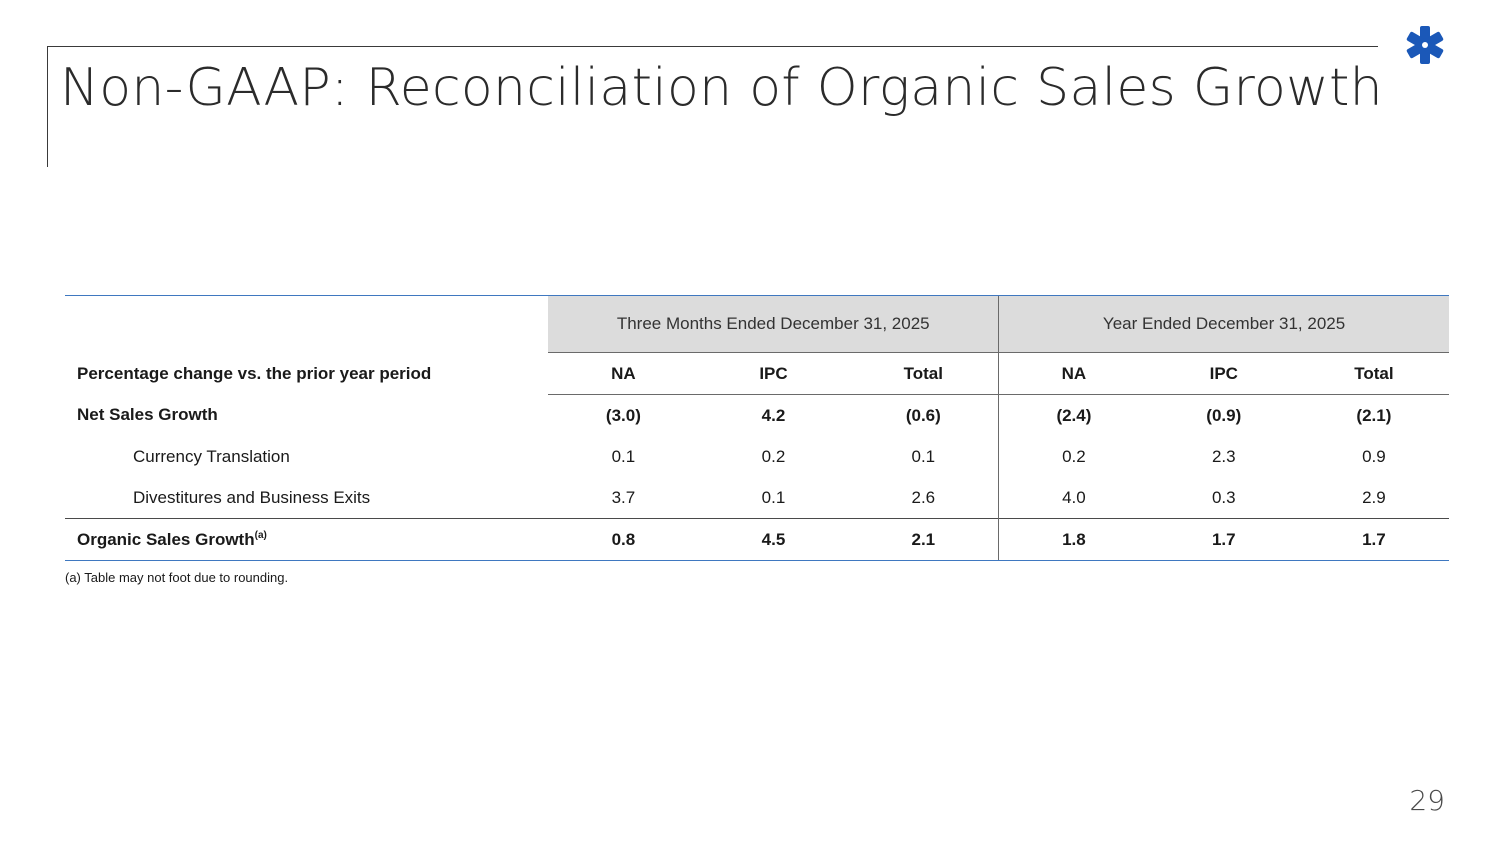 The width and height of the screenshot is (1500, 844). What do you see at coordinates (924, 539) in the screenshot?
I see `table-cell: 2.1` at bounding box center [924, 539].